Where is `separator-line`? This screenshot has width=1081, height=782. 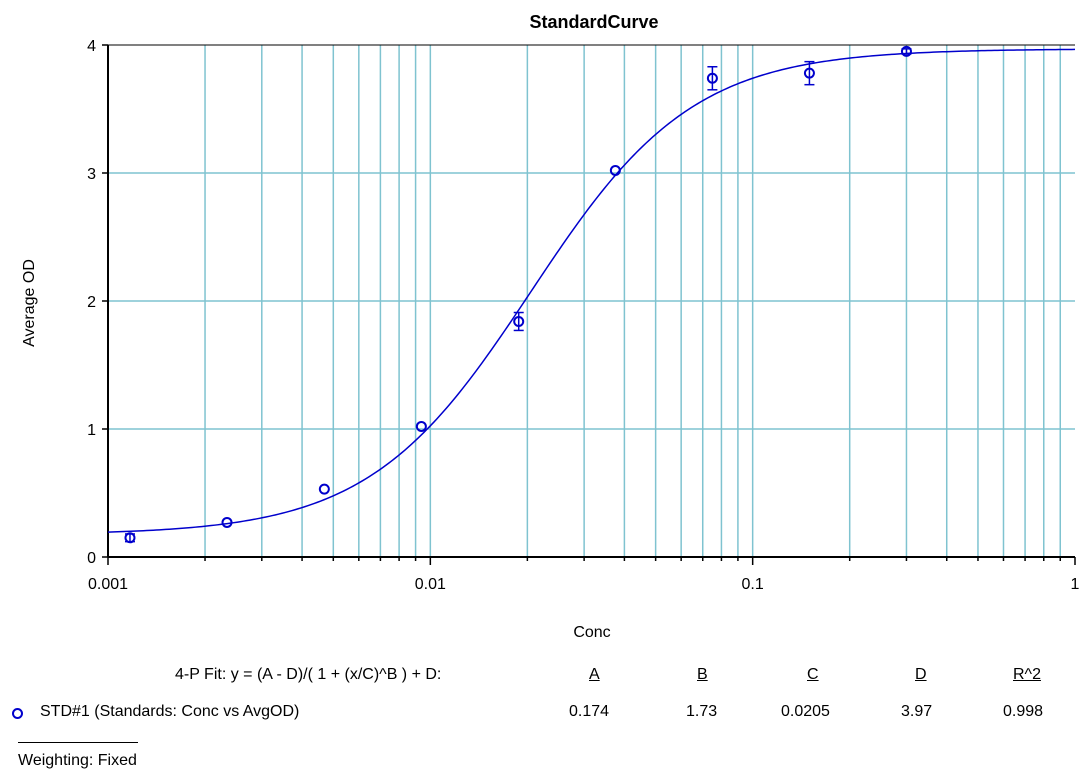 separator-line is located at coordinates (78, 742).